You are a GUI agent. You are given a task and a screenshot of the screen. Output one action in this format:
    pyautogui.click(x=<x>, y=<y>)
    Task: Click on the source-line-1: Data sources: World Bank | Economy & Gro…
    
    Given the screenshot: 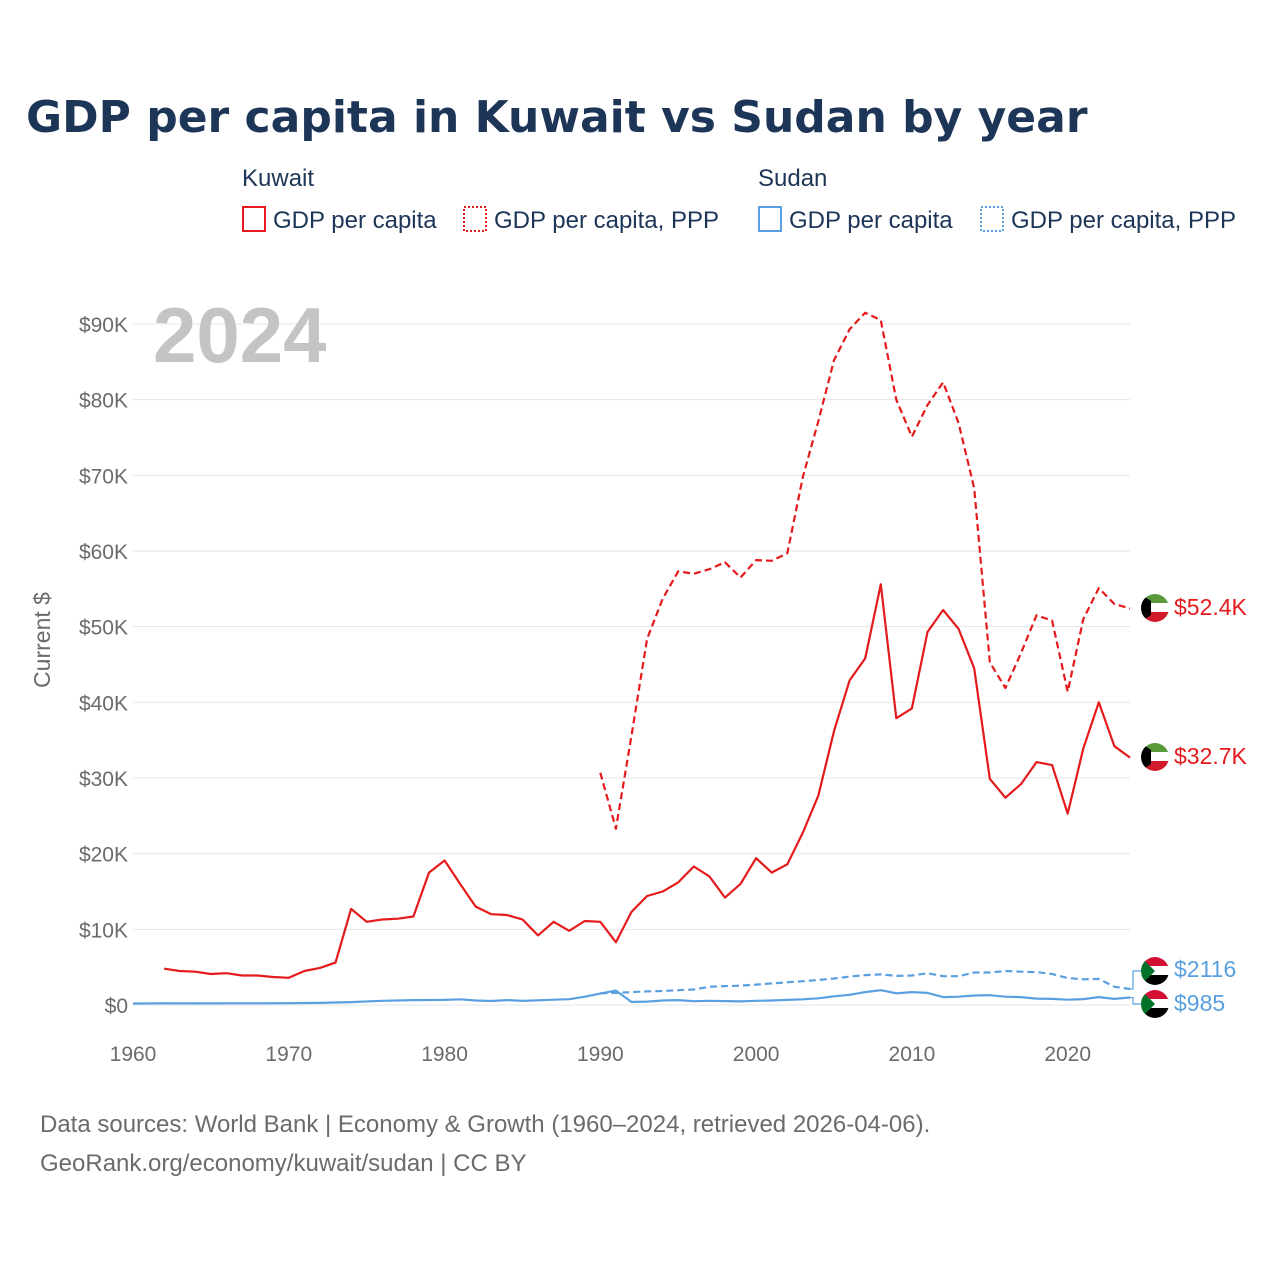 What is the action you would take?
    pyautogui.click(x=485, y=1124)
    